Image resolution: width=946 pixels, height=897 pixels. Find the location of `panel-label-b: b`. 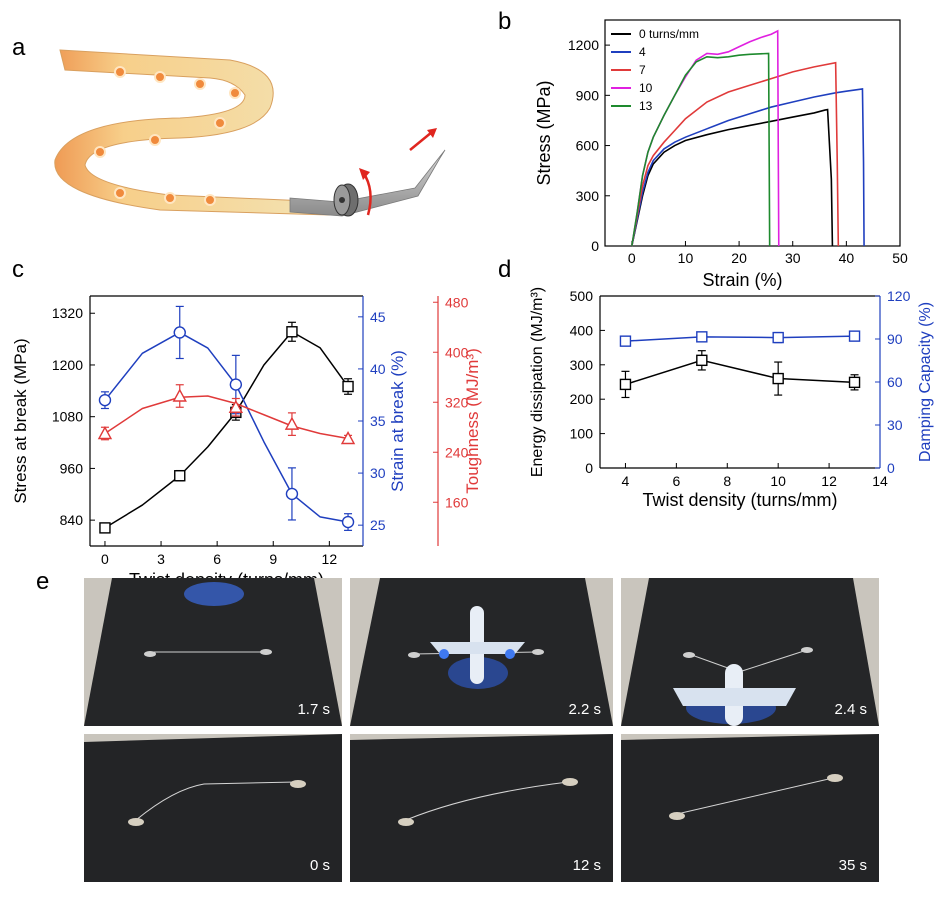

panel-label-b: b is located at coordinates (505, 21).